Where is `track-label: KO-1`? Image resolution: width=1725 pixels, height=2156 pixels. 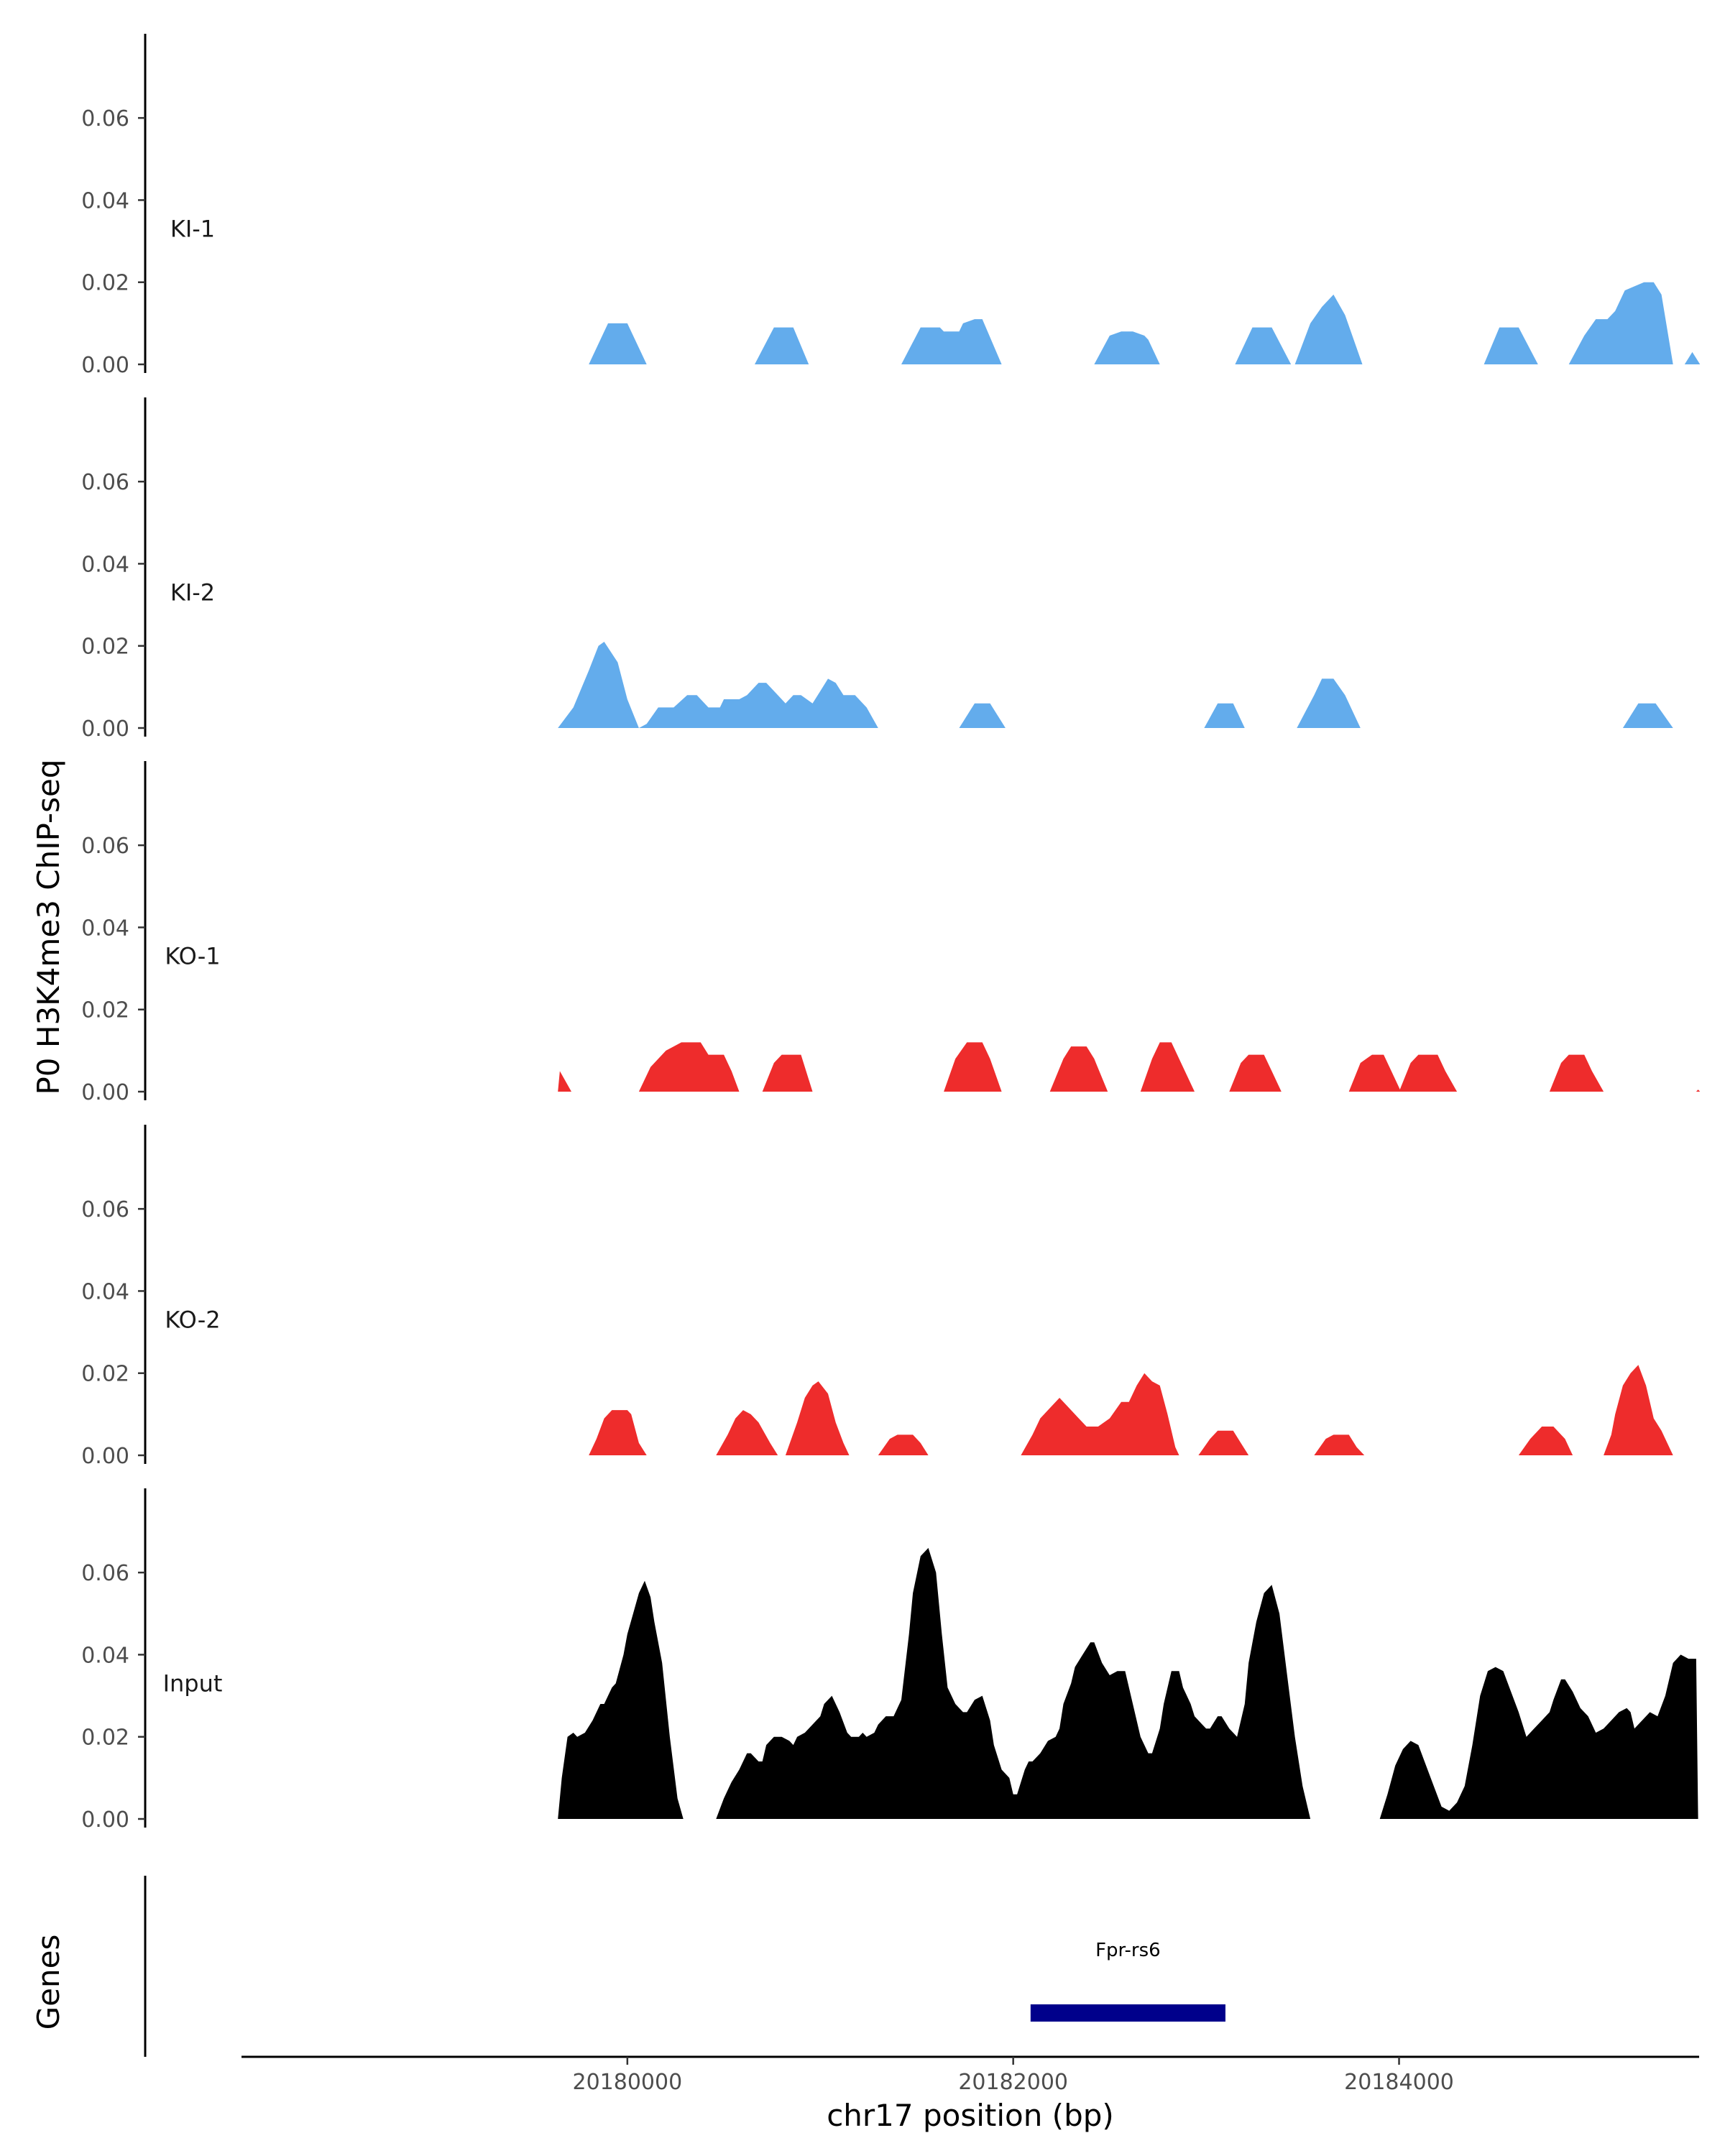
track-label: KO-1 is located at coordinates (192, 955).